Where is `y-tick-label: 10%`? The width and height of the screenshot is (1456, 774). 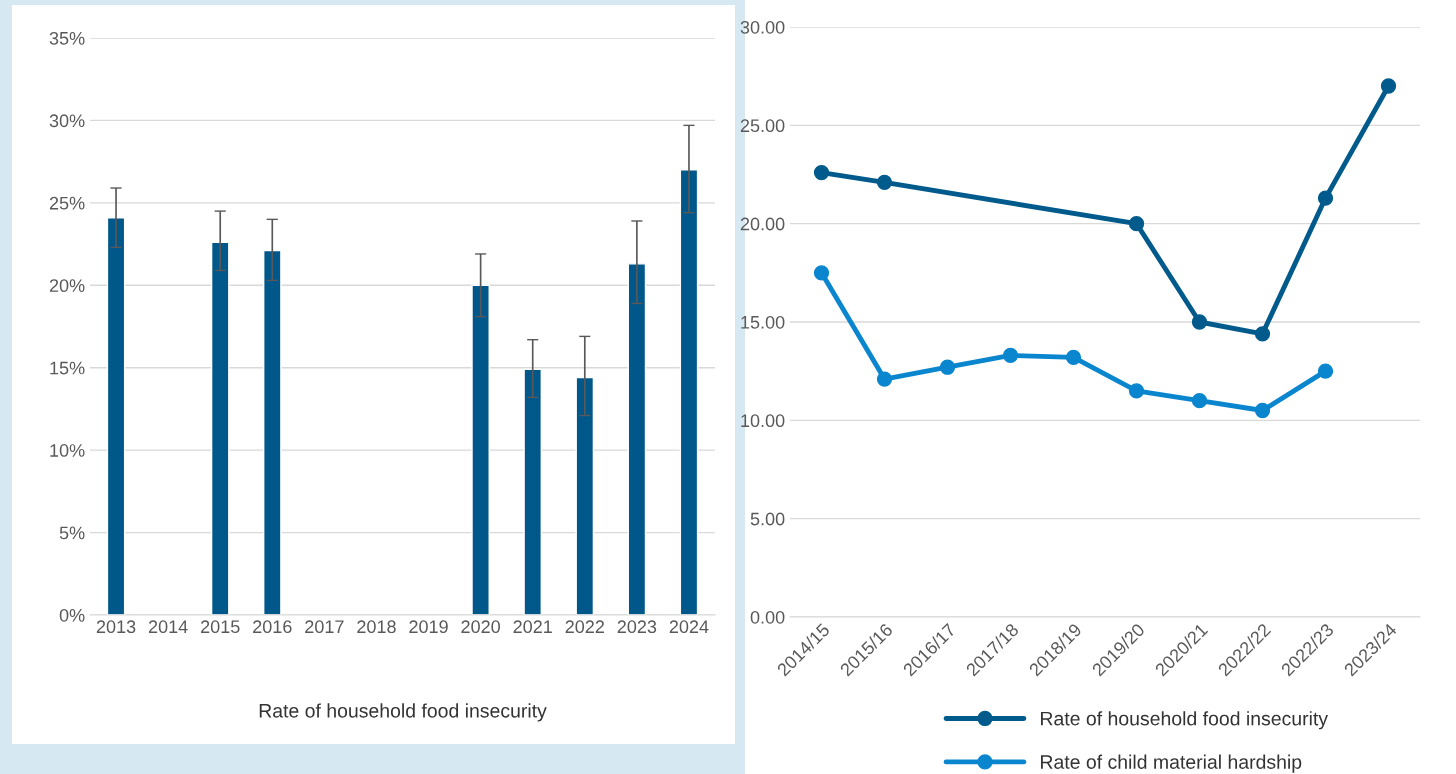
y-tick-label: 10% is located at coordinates (67, 450).